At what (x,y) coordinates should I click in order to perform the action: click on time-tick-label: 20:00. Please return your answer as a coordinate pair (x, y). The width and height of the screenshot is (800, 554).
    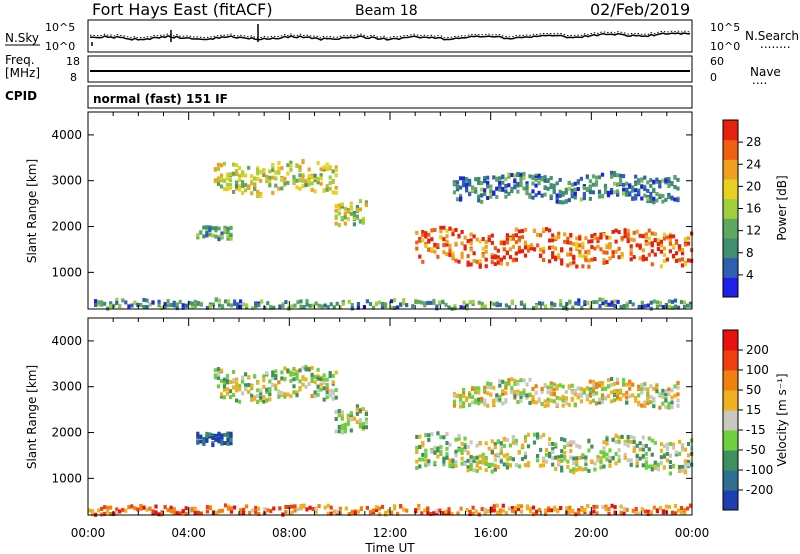
    Looking at the image, I should click on (591, 533).